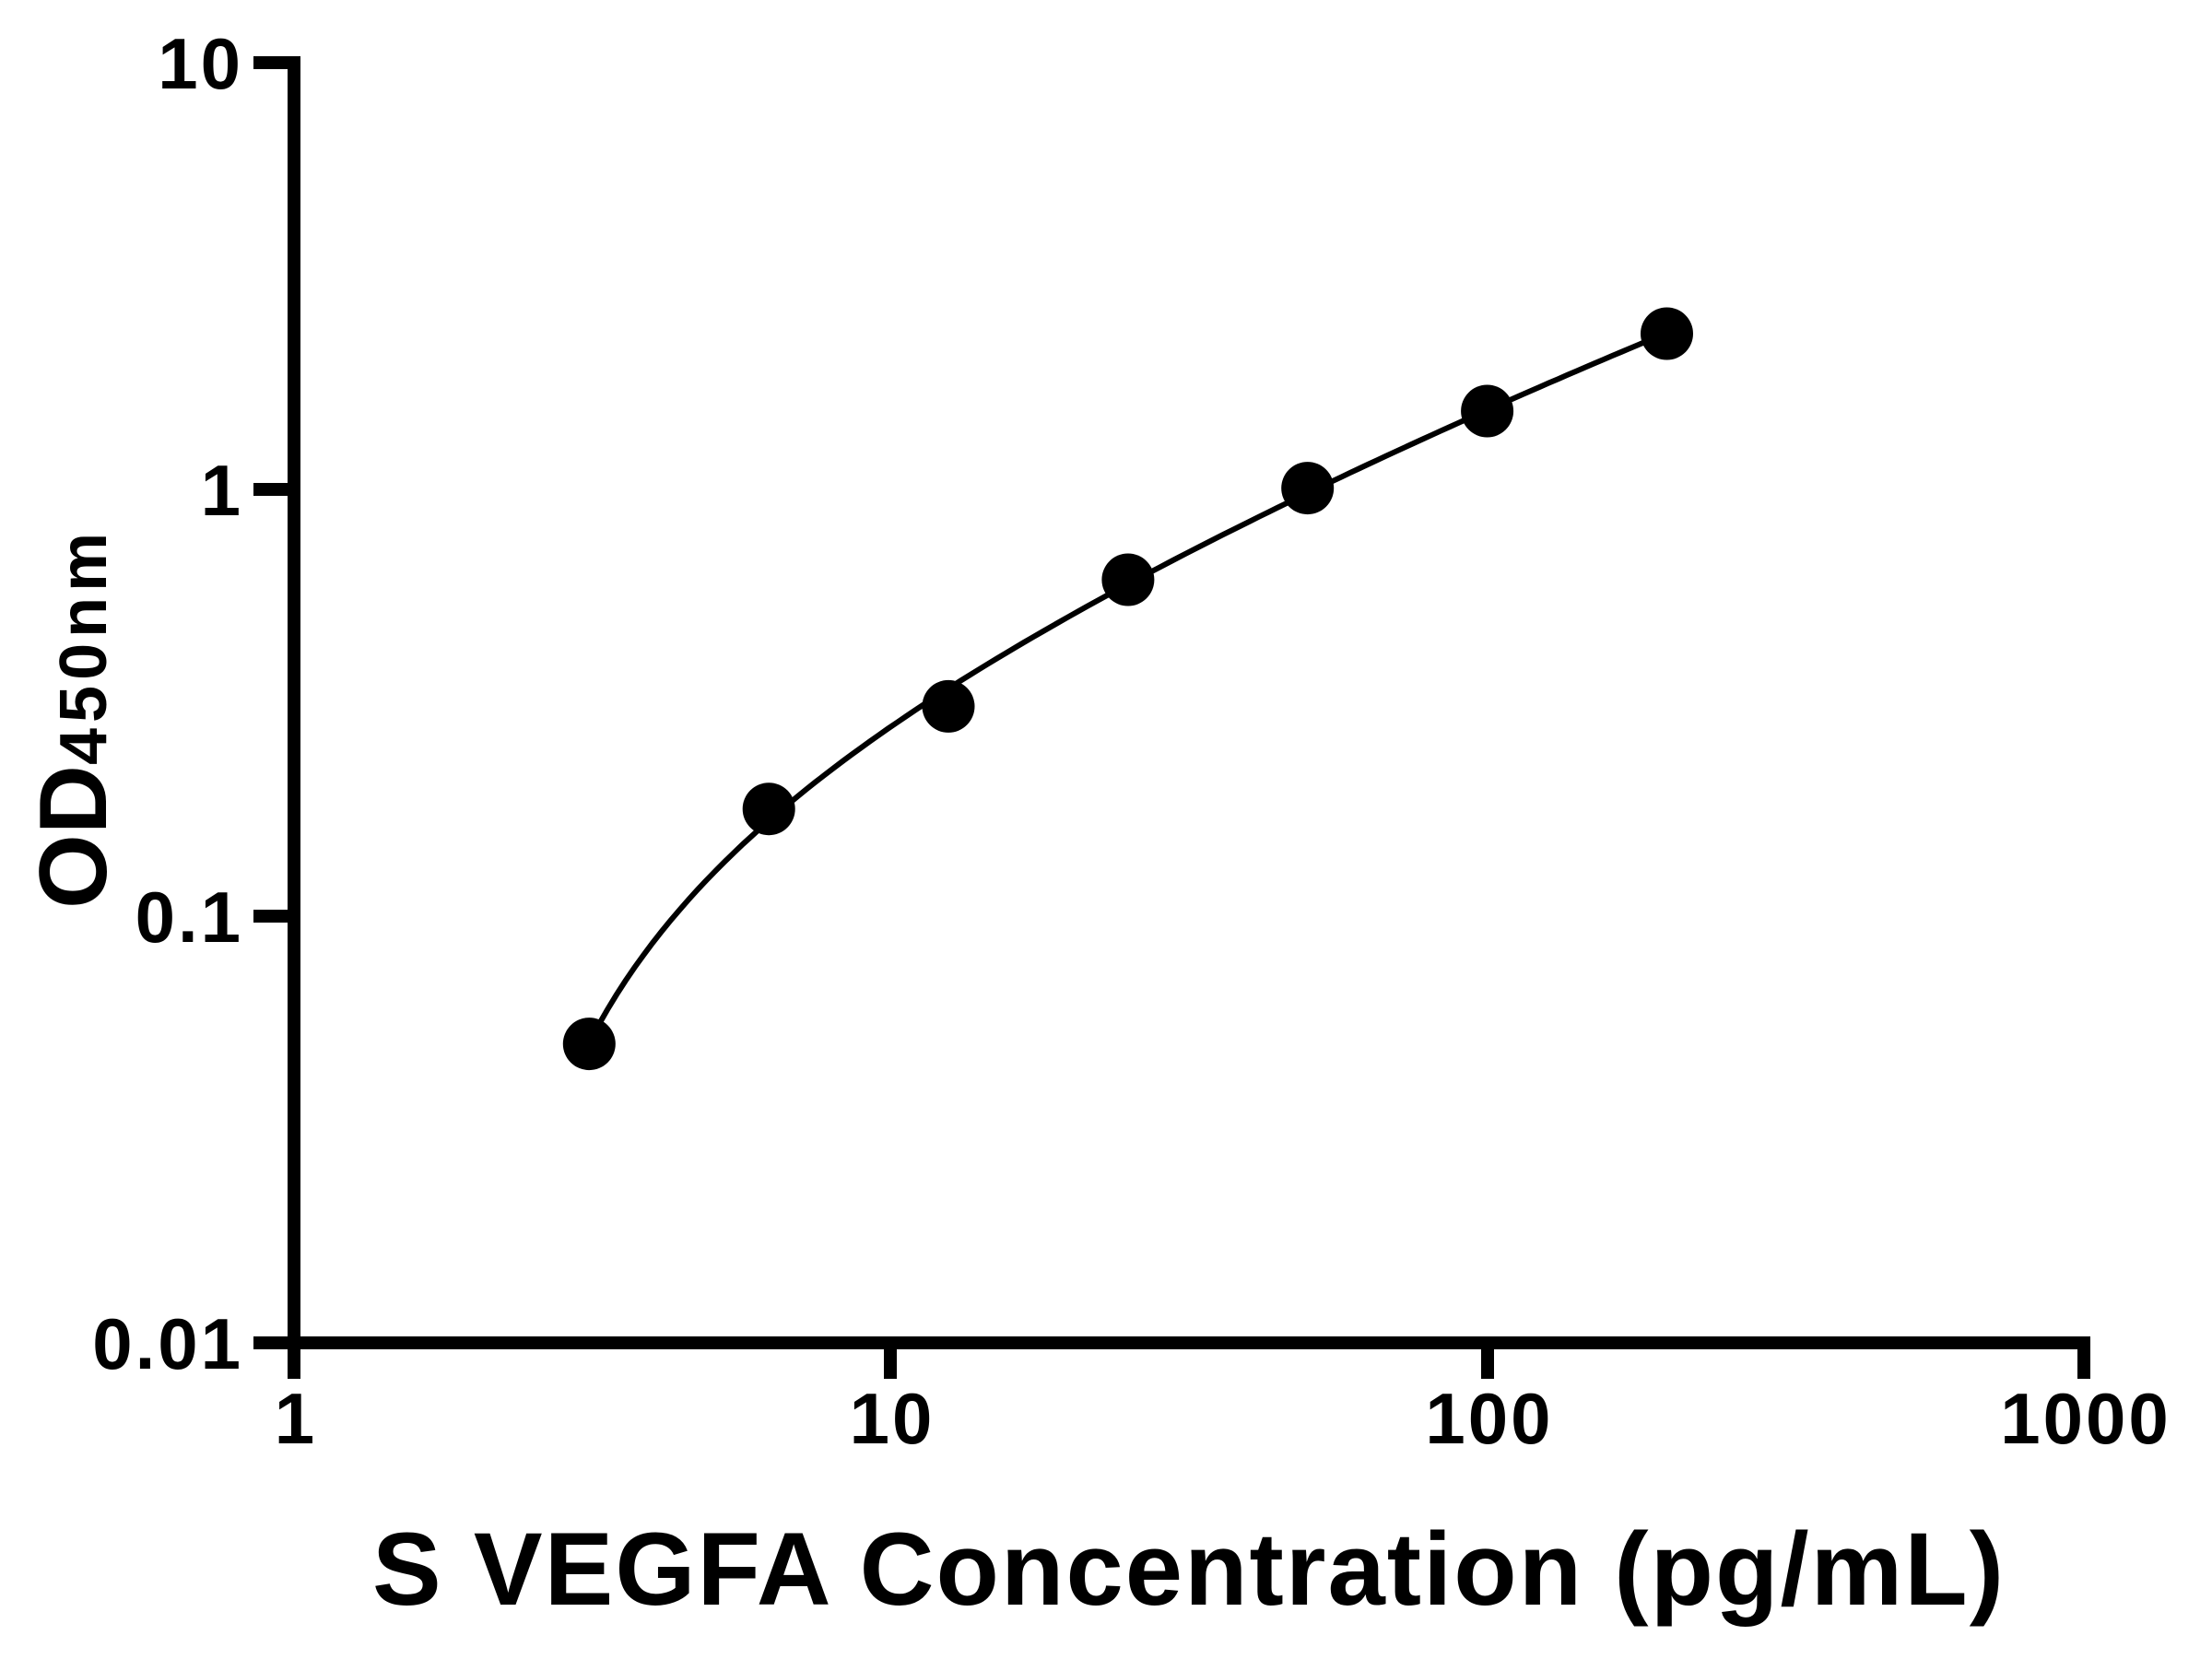 The height and width of the screenshot is (1659, 2212). Describe the element at coordinates (1489, 1418) in the screenshot. I see `svg-text: 100` at that location.